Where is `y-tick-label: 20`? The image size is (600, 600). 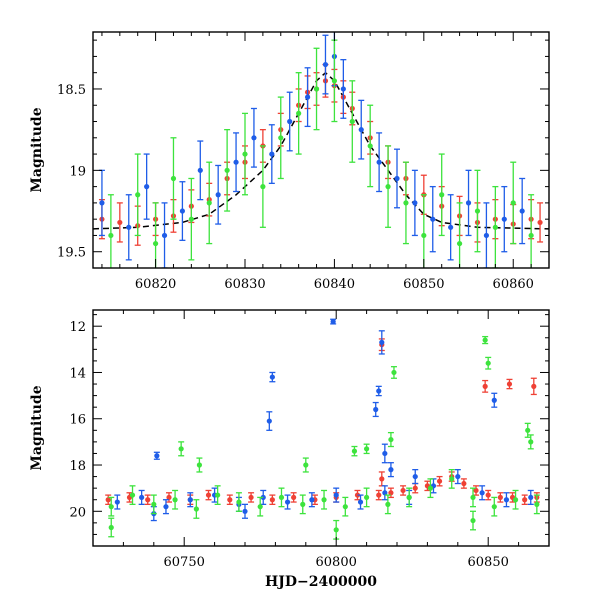
y-tick-label: 20 is located at coordinates (77, 512).